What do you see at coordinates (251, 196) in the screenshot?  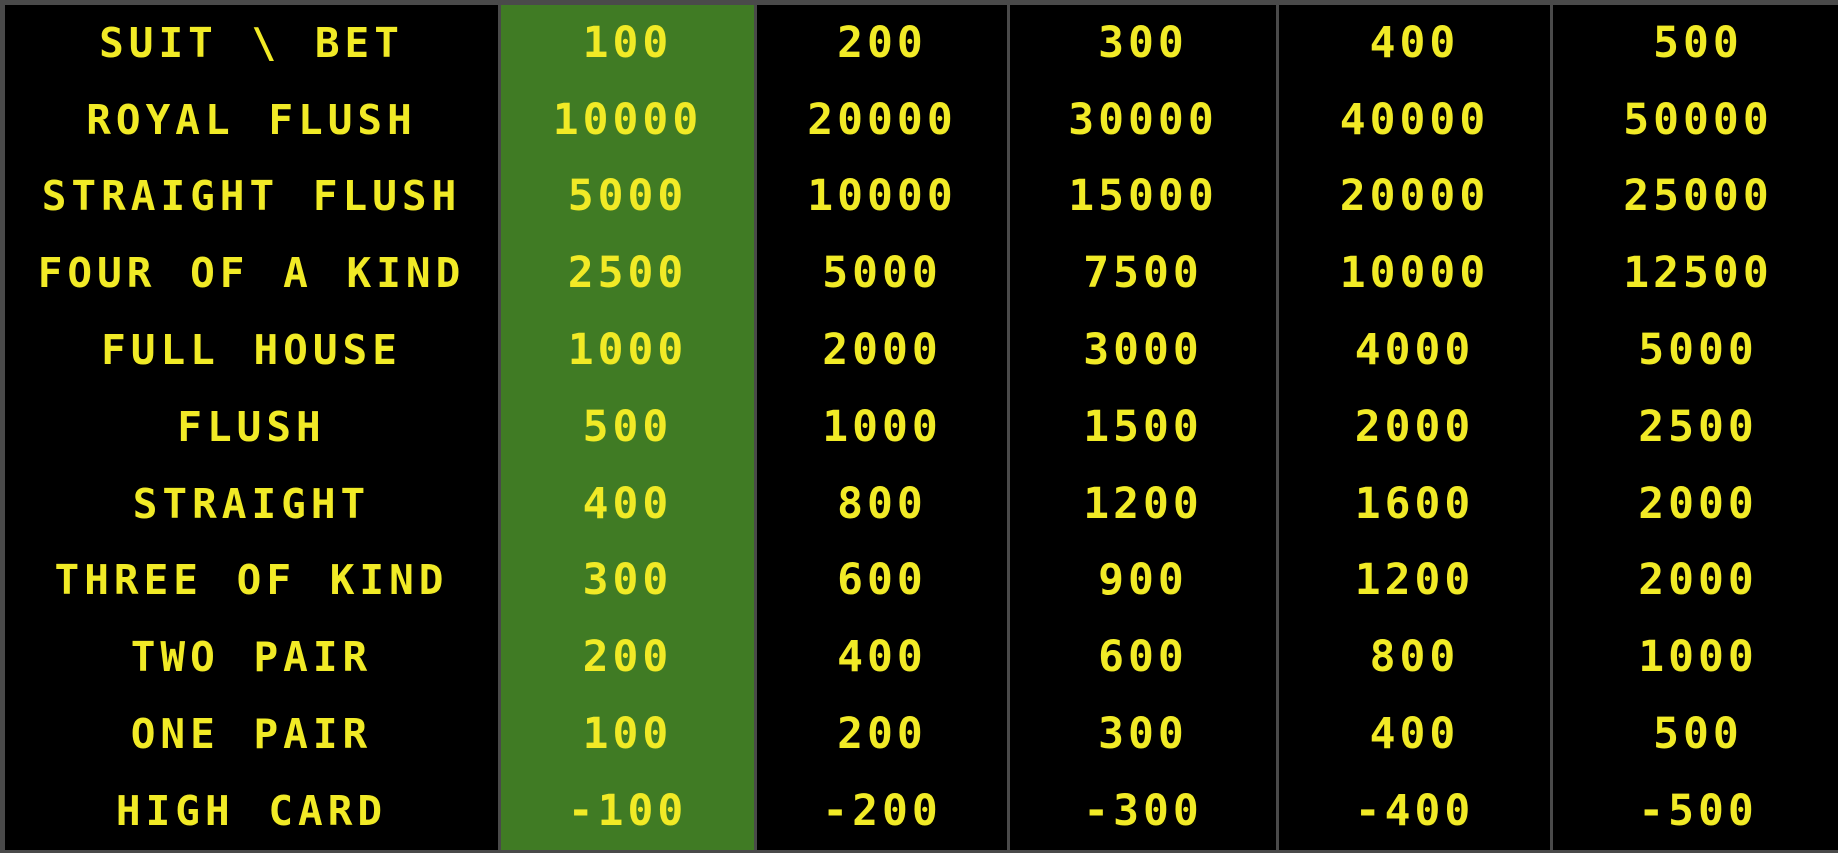 I see `hand-name-straight-flush: STRAIGHT FLUSH` at bounding box center [251, 196].